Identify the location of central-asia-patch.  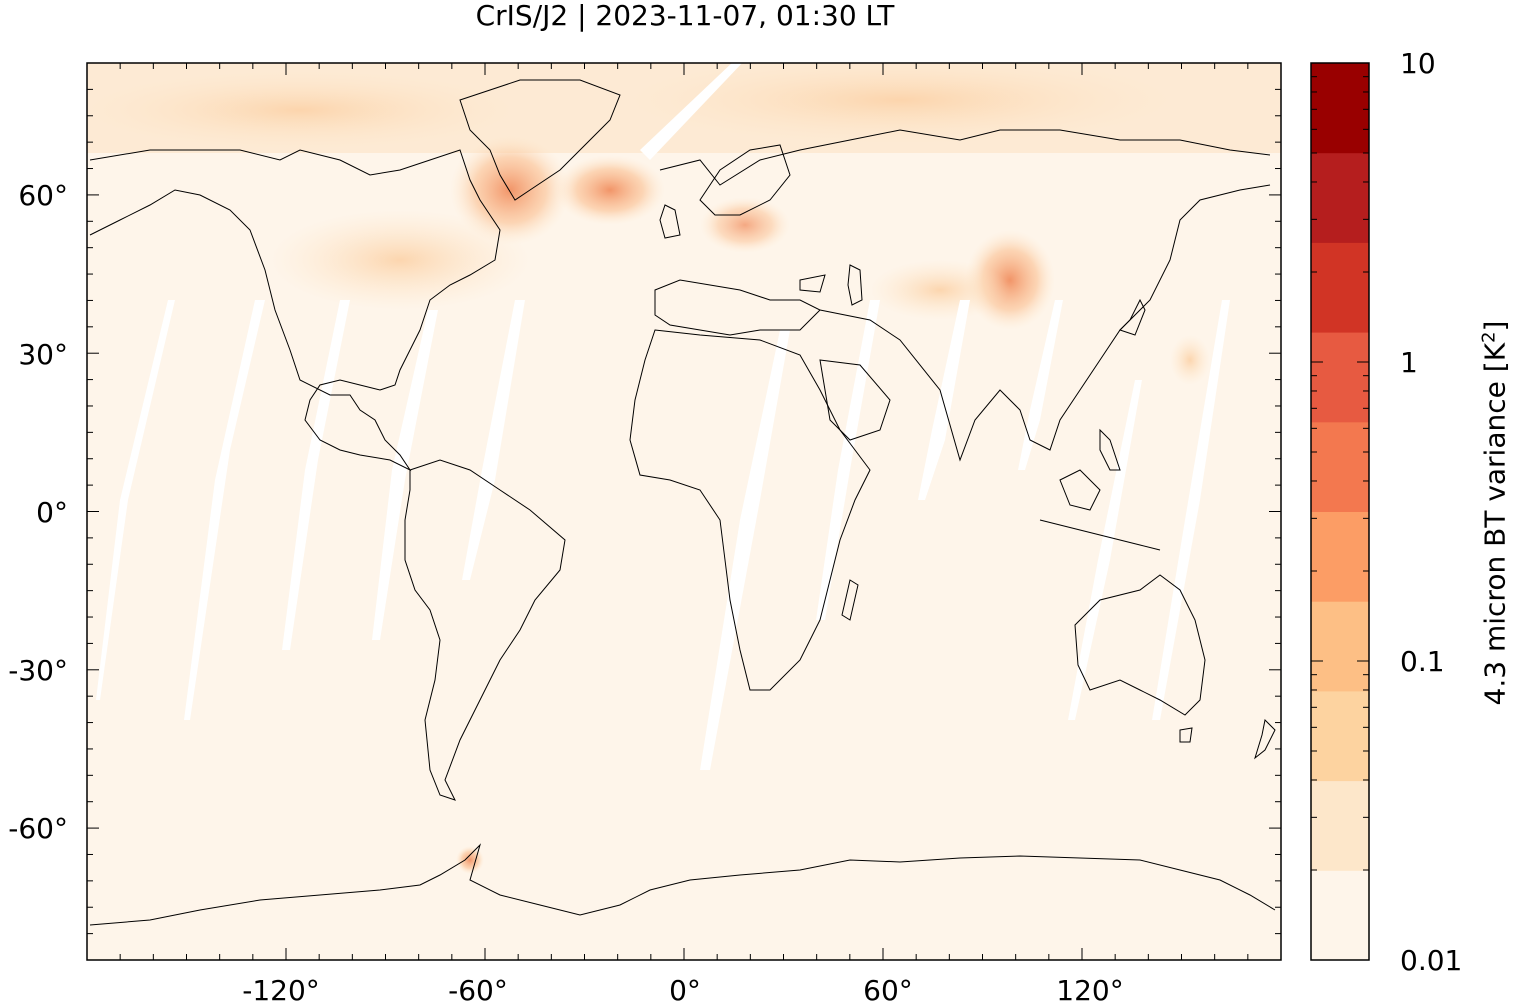
(940, 290).